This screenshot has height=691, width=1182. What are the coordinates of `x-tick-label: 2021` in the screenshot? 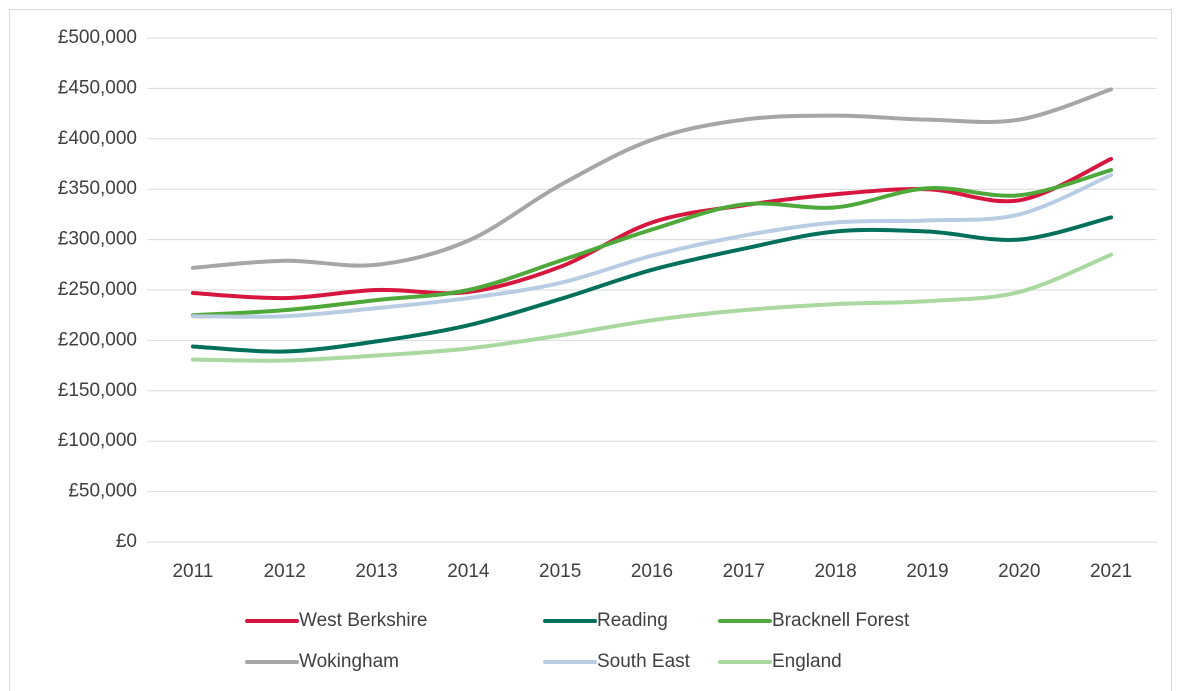 It's located at (1111, 571).